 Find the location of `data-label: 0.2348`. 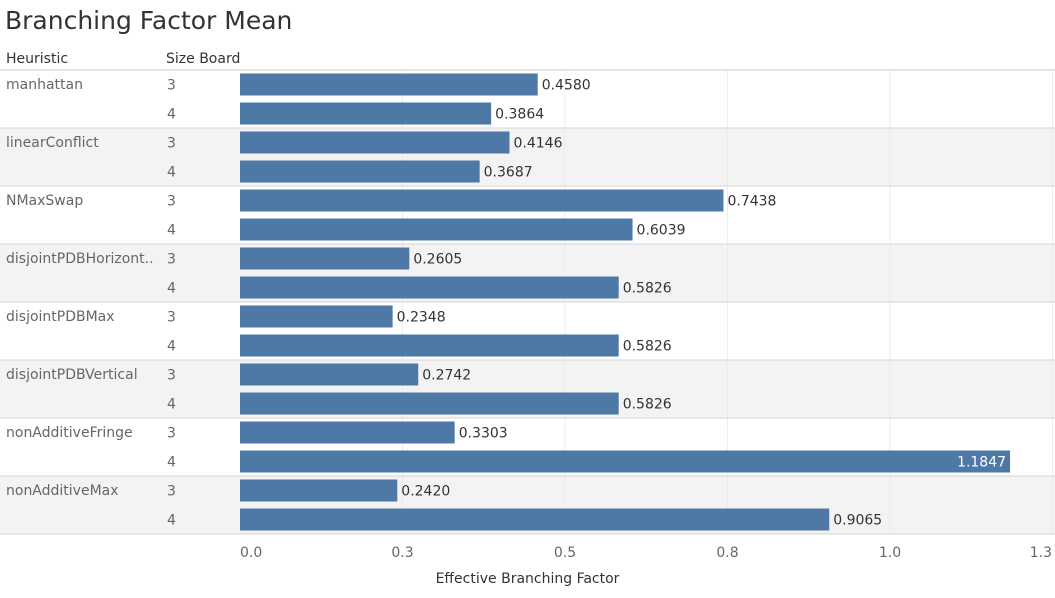

data-label: 0.2348 is located at coordinates (421, 318).